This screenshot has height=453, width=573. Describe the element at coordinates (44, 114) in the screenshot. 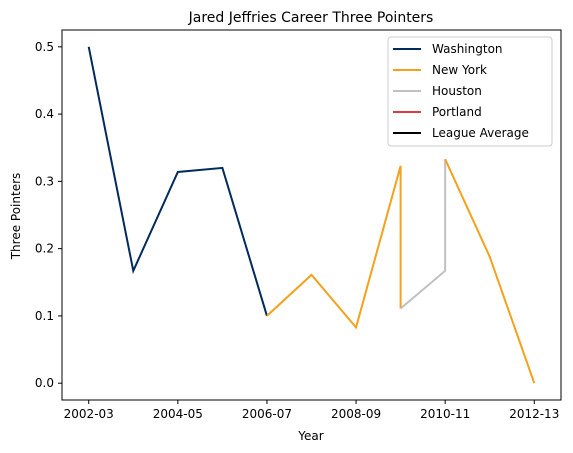

I see `y-tick-label: 0.4` at that location.